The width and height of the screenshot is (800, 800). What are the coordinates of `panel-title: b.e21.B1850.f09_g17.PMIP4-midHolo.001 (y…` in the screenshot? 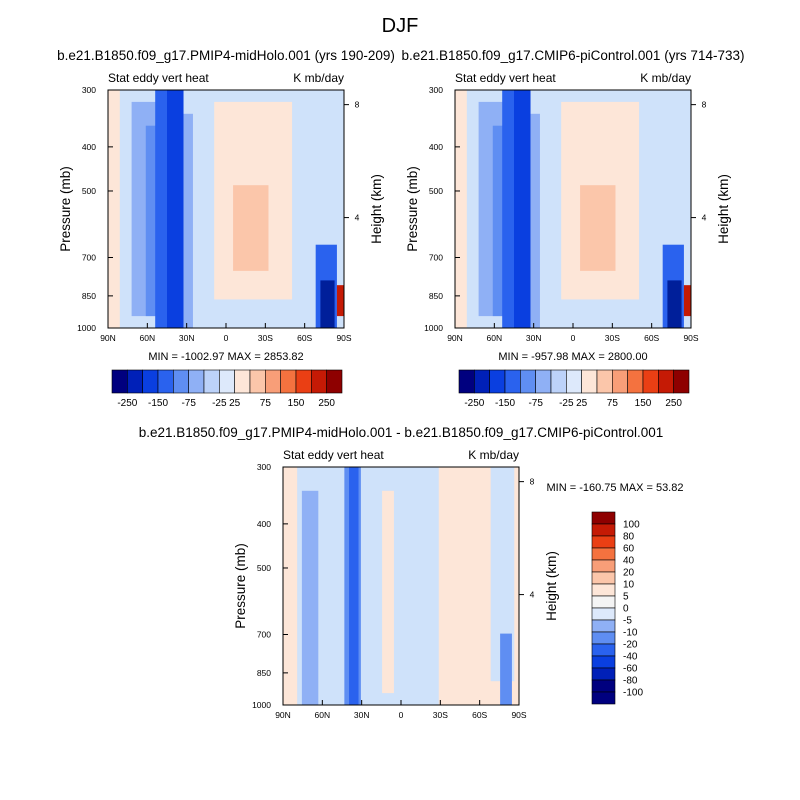 It's located at (226, 55).